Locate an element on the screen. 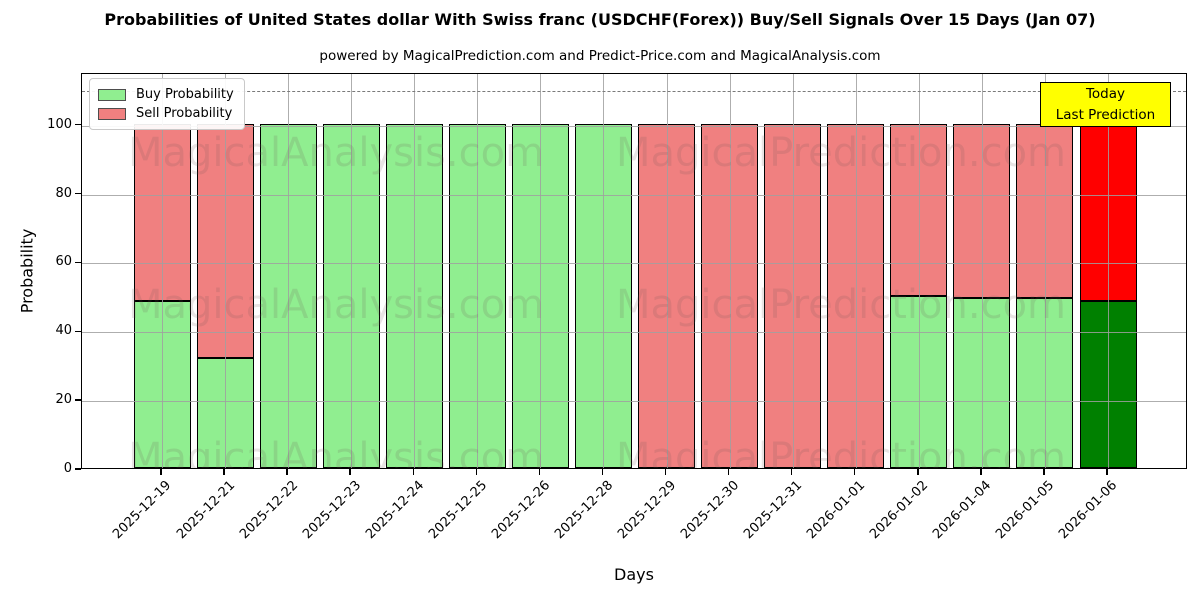  y-tick-label: 60 is located at coordinates (63, 262).